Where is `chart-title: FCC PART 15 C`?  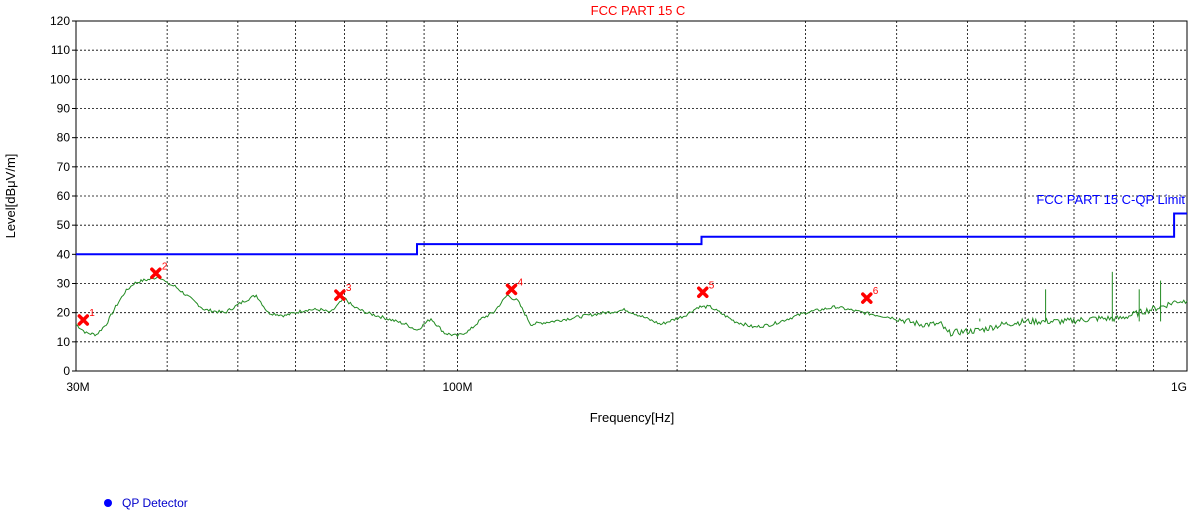 chart-title: FCC PART 15 C is located at coordinates (638, 10).